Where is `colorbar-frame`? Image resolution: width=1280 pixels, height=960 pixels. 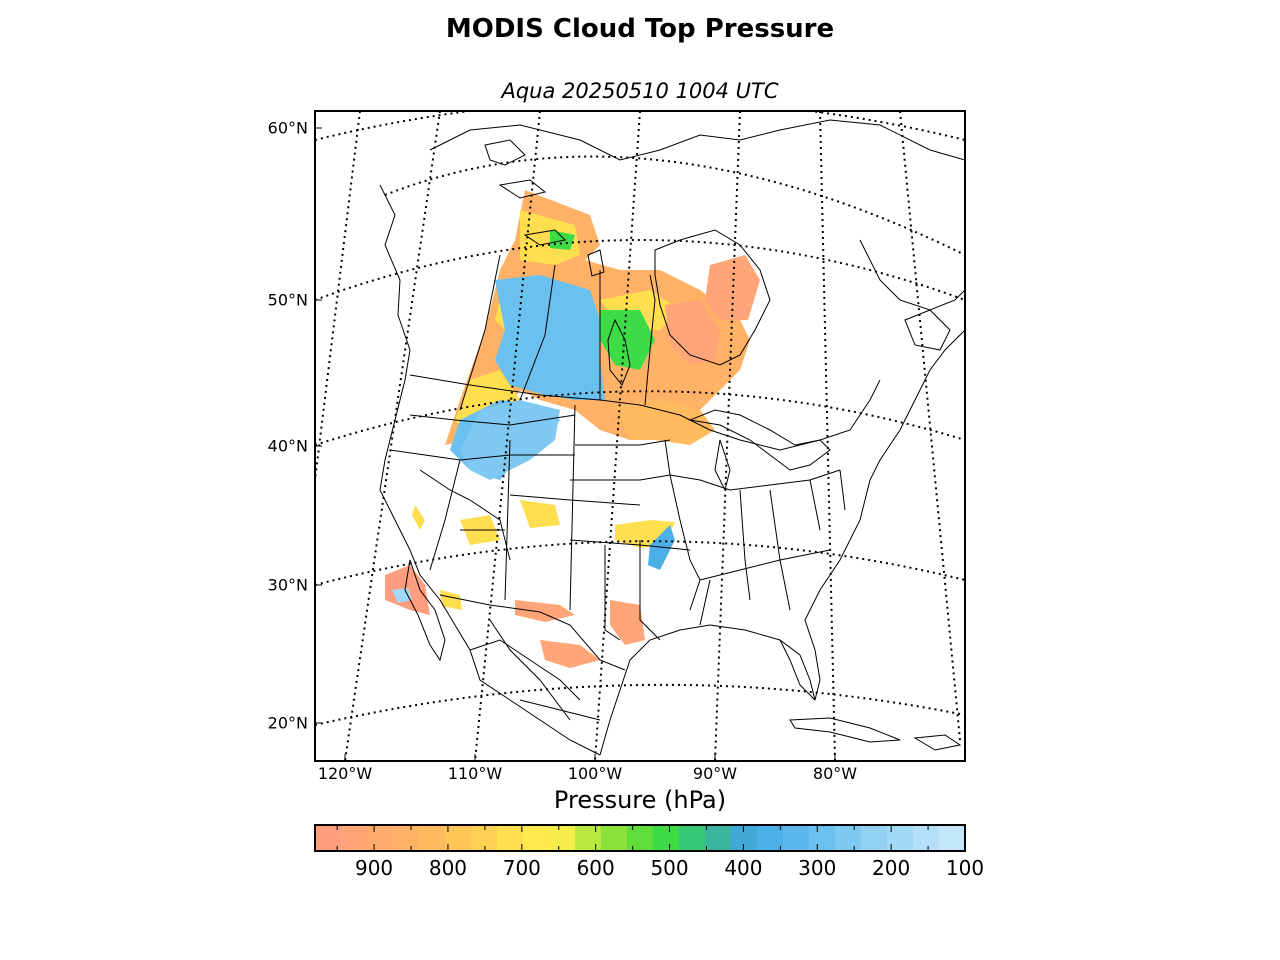
colorbar-frame is located at coordinates (640, 838).